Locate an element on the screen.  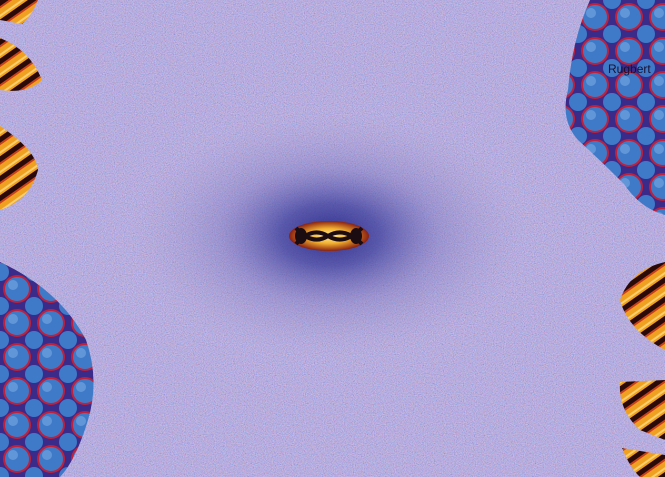
stripe-region-top-left is located at coordinates (19, 12).